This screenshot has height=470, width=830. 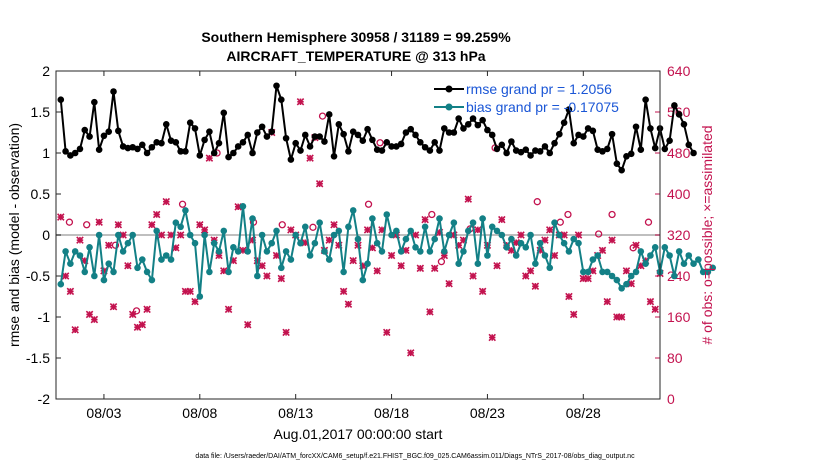 What do you see at coordinates (542, 107) in the screenshot?
I see `legend-bias-label: bias grand pr = -0.17075` at bounding box center [542, 107].